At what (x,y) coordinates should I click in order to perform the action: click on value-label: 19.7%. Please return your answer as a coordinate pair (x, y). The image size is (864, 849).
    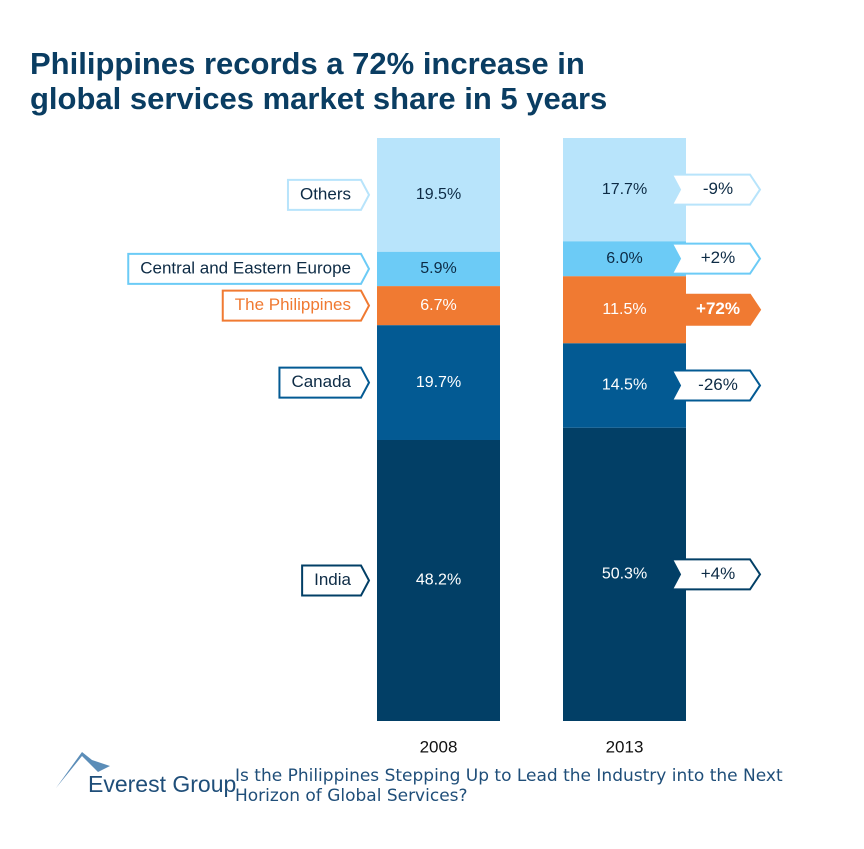
    Looking at the image, I should click on (438, 382).